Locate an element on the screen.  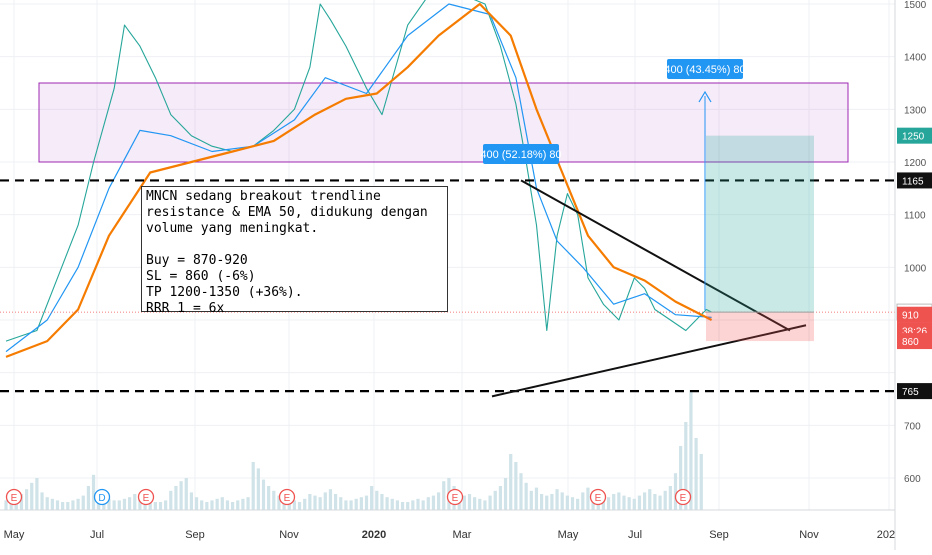
resistance-zone-box is located at coordinates (443, 122).